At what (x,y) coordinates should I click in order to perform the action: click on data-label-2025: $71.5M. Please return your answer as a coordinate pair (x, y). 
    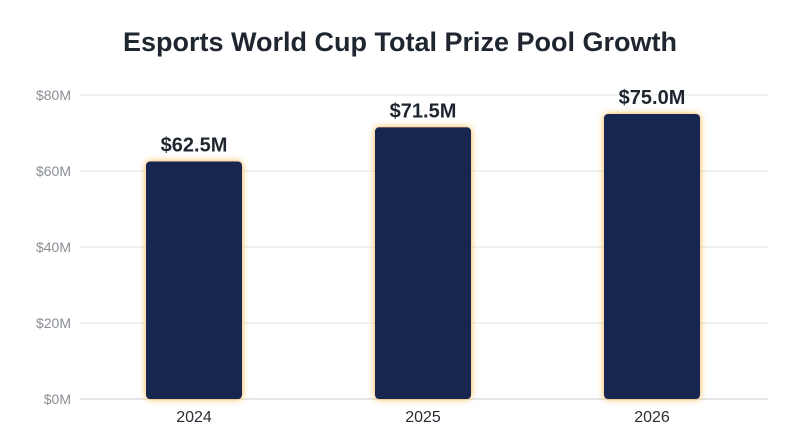
    Looking at the image, I should click on (423, 111).